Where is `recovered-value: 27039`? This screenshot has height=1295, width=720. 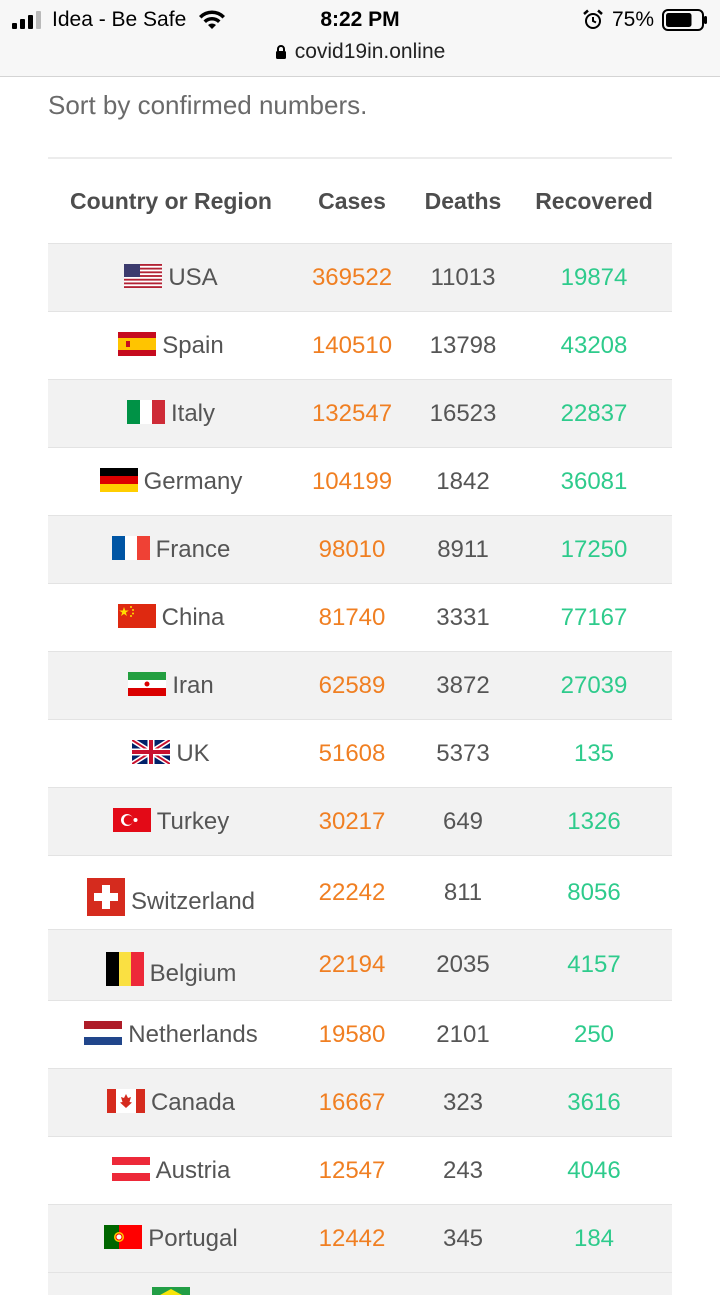
recovered-value: 27039 is located at coordinates (594, 685).